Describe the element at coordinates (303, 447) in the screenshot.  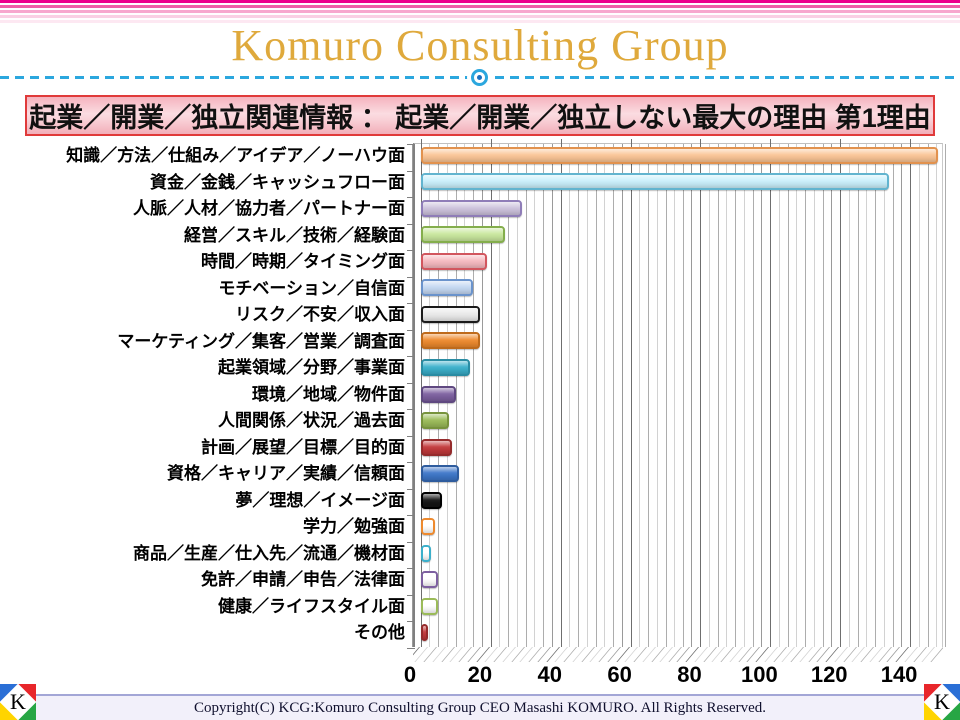
I see `category-label: 計画／展望／目標／目的面` at that location.